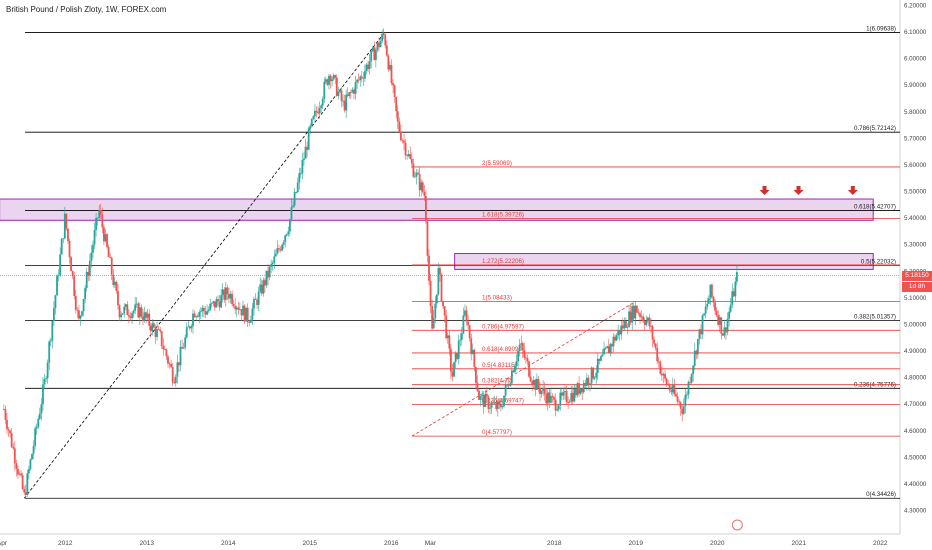 This screenshot has width=932, height=550. What do you see at coordinates (636, 543) in the screenshot?
I see `time-axis-tick-label: 2019` at bounding box center [636, 543].